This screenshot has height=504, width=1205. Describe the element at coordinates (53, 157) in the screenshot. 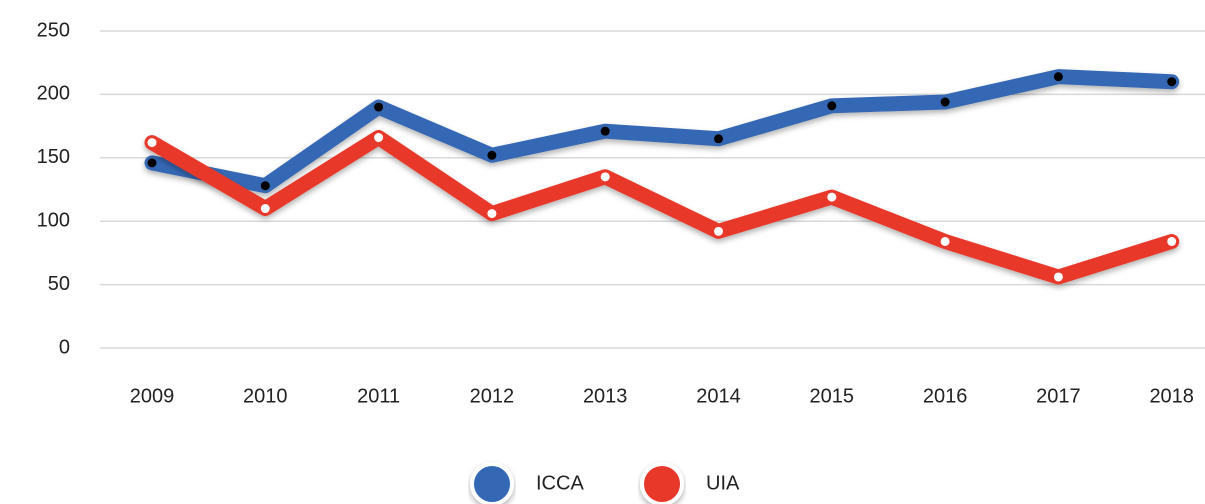

I see `y-tick-label: 150` at that location.